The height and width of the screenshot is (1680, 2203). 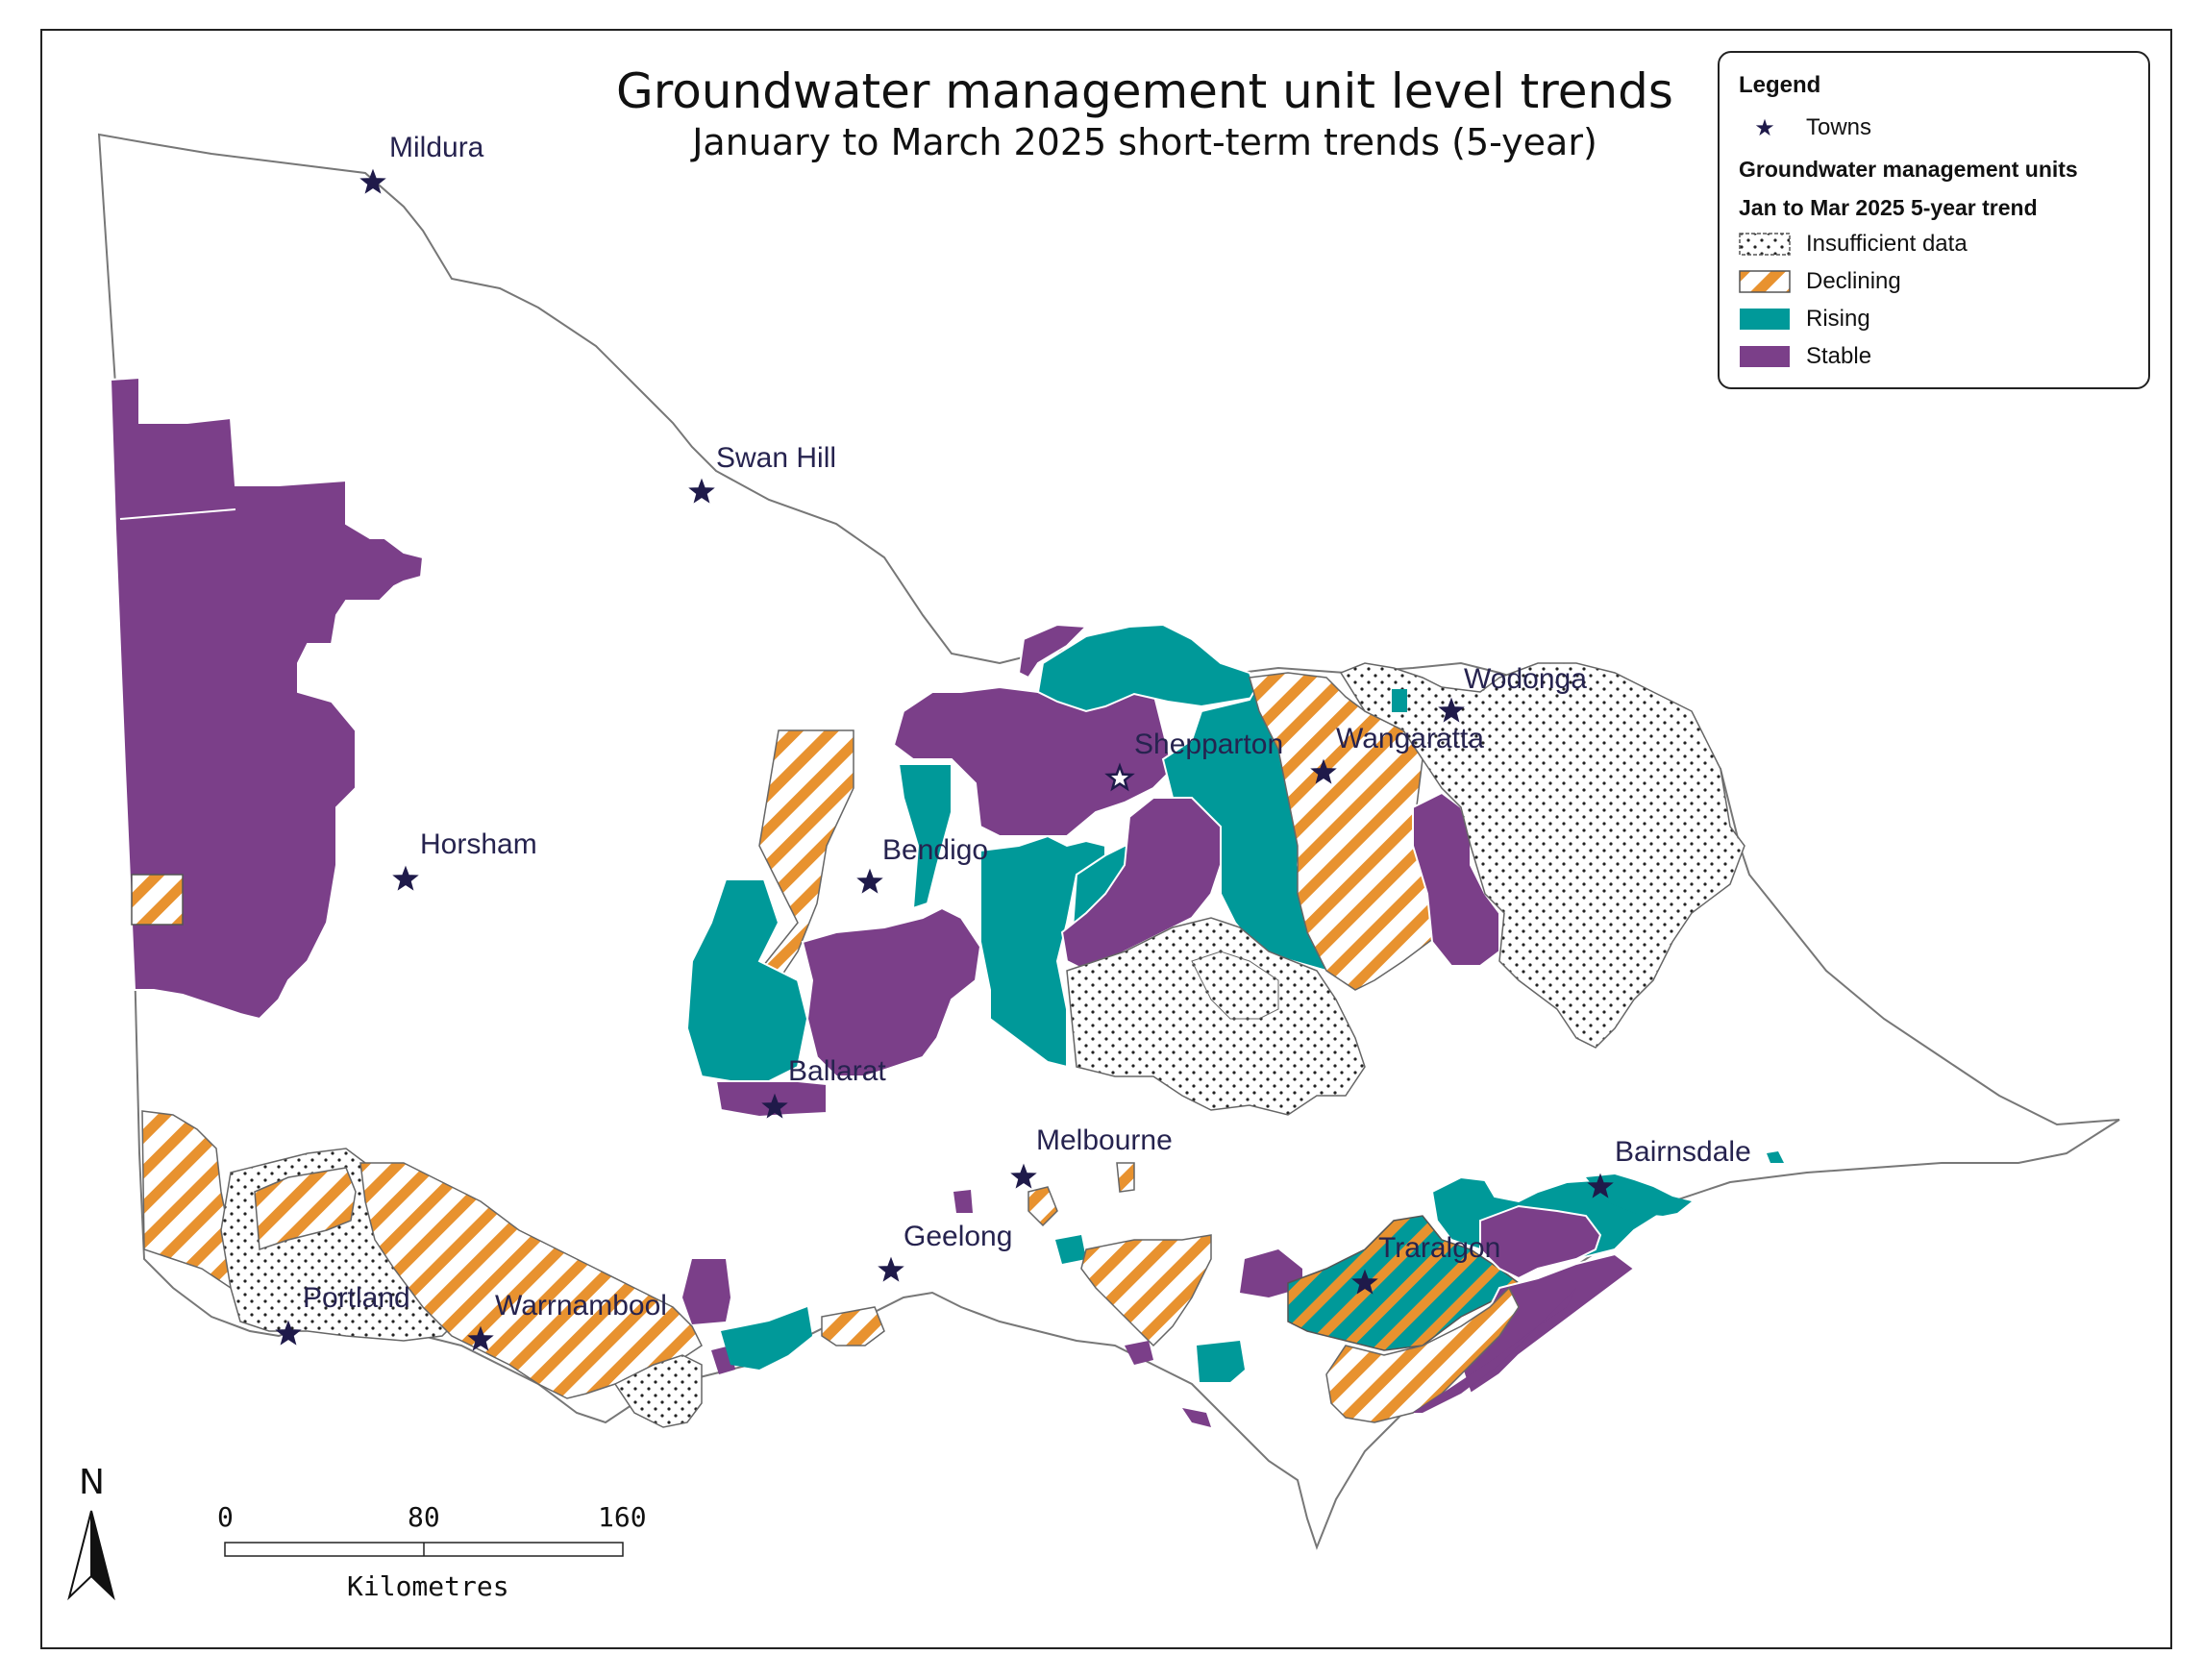 What do you see at coordinates (1805, 128) in the screenshot?
I see `legend-row-towns: ★ Towns` at bounding box center [1805, 128].